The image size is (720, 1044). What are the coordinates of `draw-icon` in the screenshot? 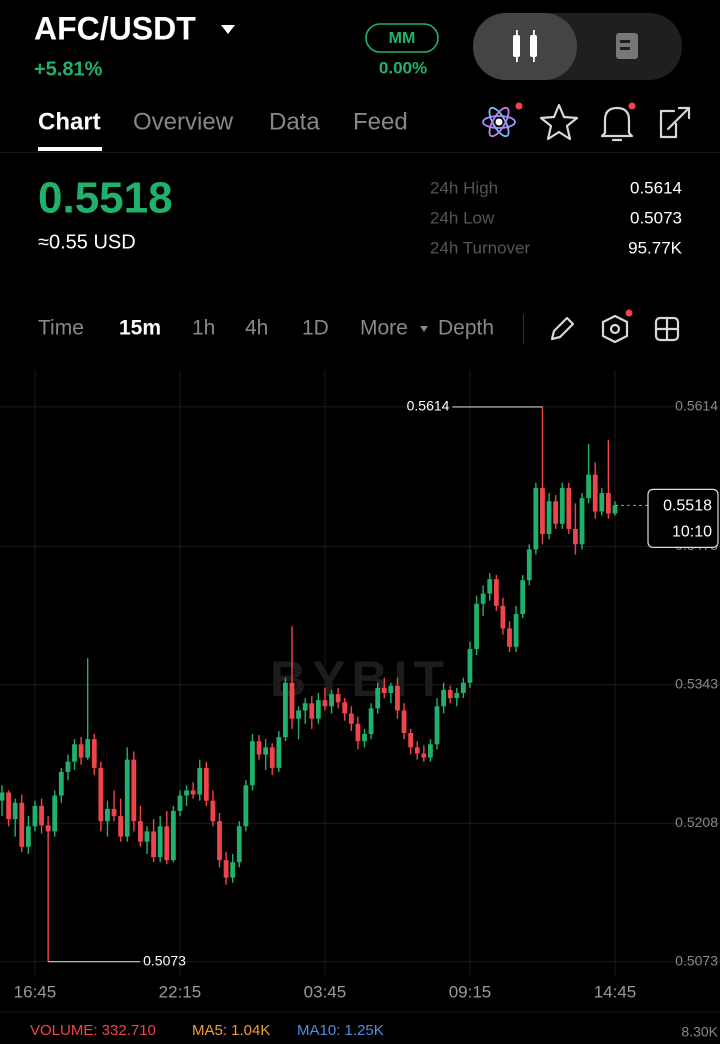 It's located at (562, 328).